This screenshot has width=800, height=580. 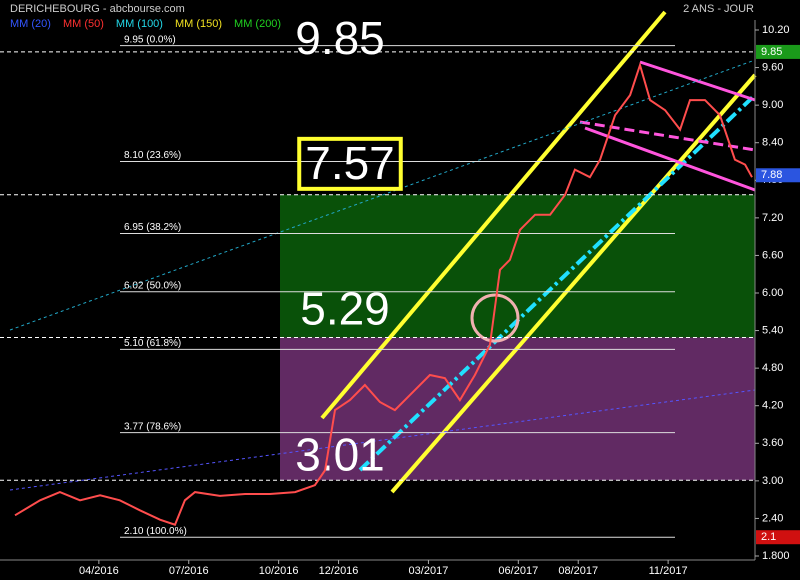 What do you see at coordinates (139, 24) in the screenshot?
I see `legend-entry: MM (100)` at bounding box center [139, 24].